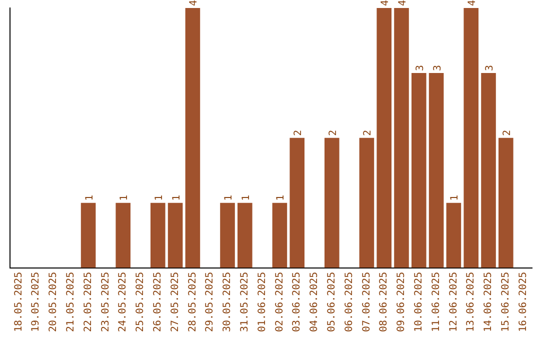  I want to click on x-tick-label: 31.05.2025, so click(244, 302).